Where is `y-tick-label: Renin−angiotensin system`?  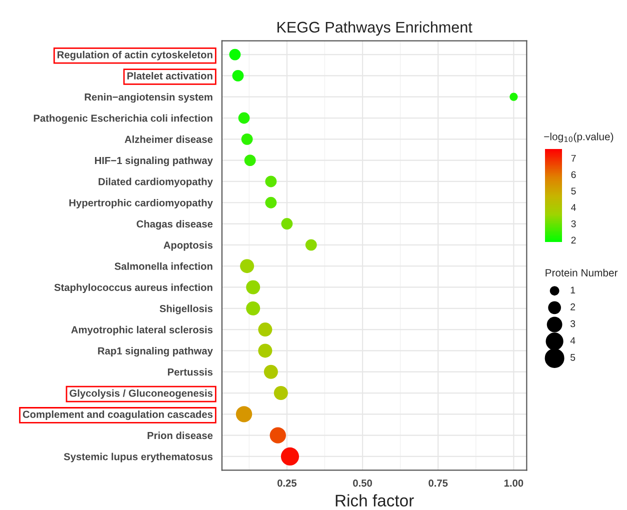 y-tick-label: Renin−angiotensin system is located at coordinates (148, 98).